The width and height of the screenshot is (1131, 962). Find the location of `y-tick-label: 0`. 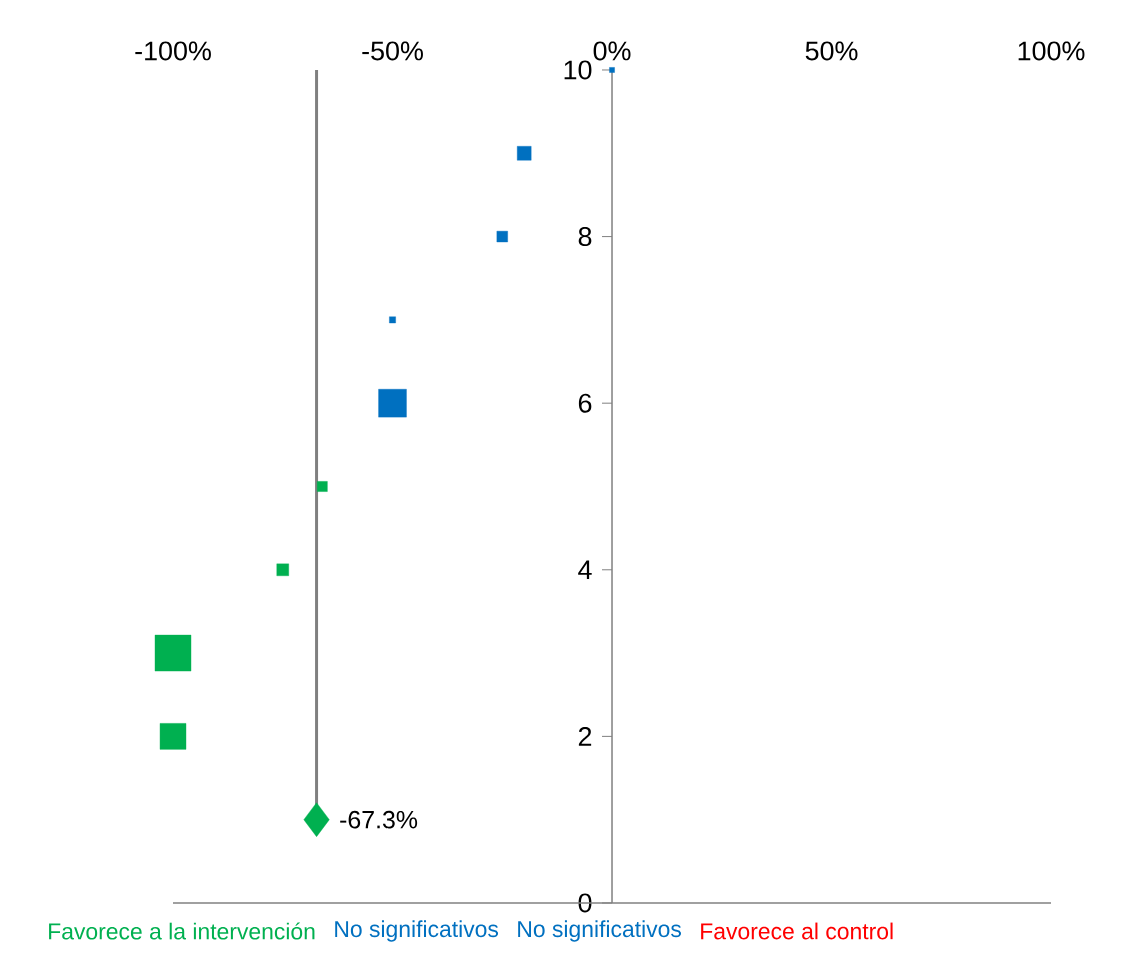

y-tick-label: 0 is located at coordinates (585, 903).